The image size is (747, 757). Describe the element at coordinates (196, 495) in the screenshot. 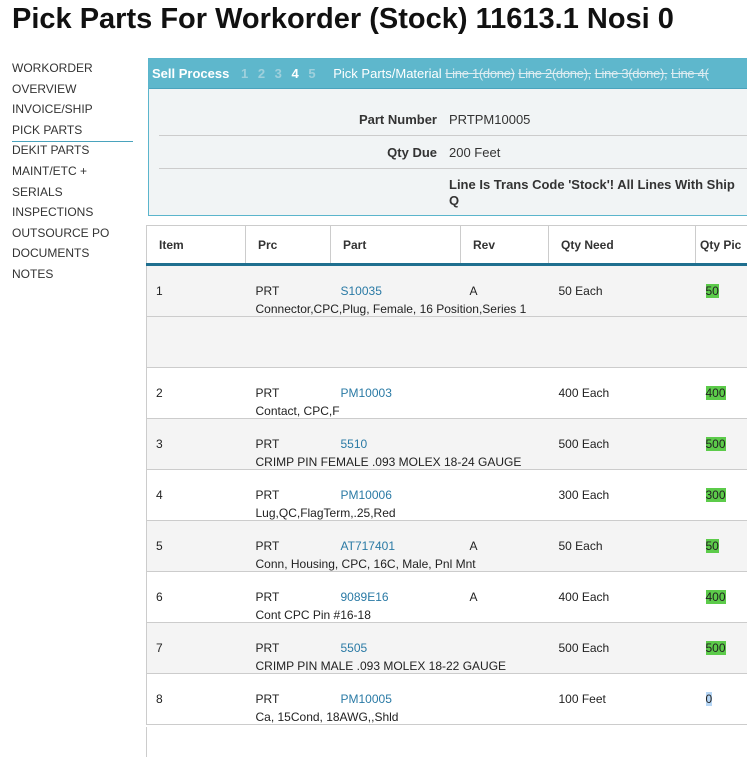

I see `item-cell: 4` at that location.